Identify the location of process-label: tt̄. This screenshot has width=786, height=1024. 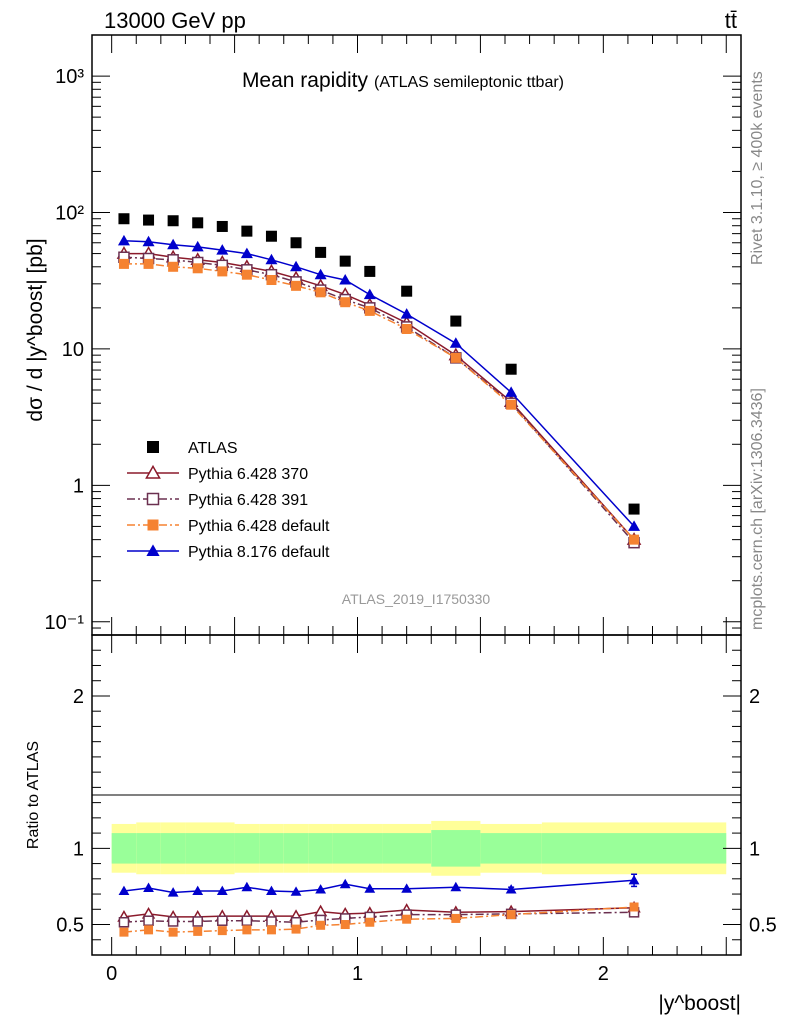
(731, 20).